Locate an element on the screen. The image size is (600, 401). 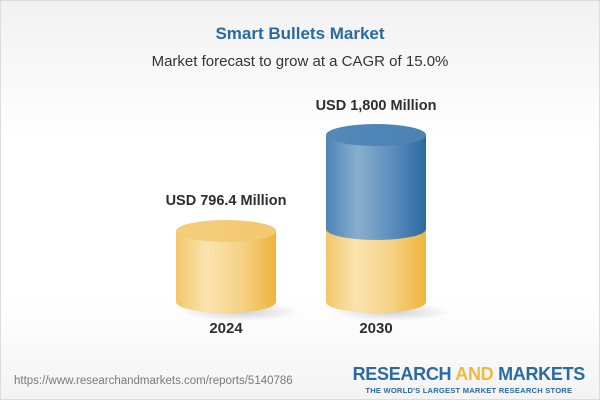
bar-2024 is located at coordinates (238, 270).